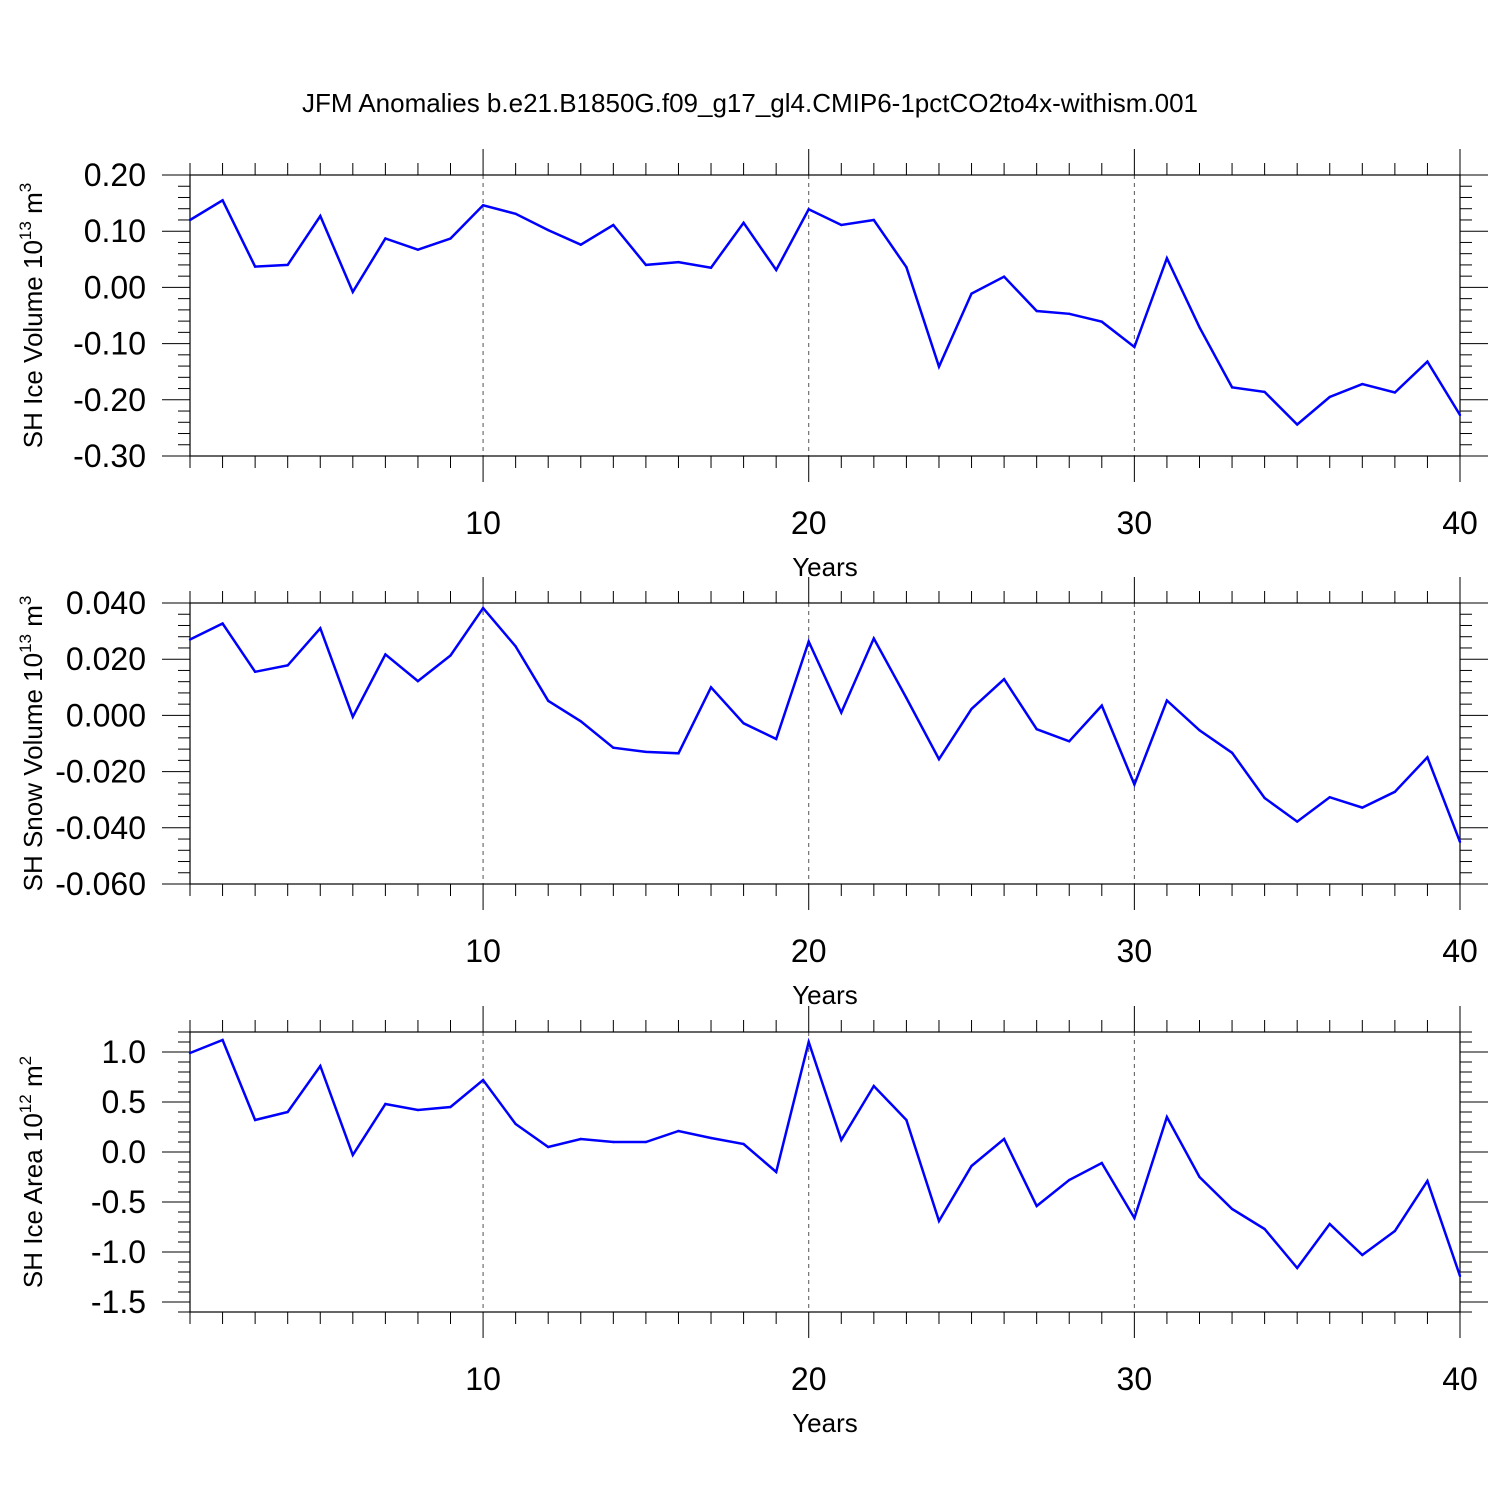  What do you see at coordinates (109, 400) in the screenshot?
I see `y-tick-label: -0.20` at bounding box center [109, 400].